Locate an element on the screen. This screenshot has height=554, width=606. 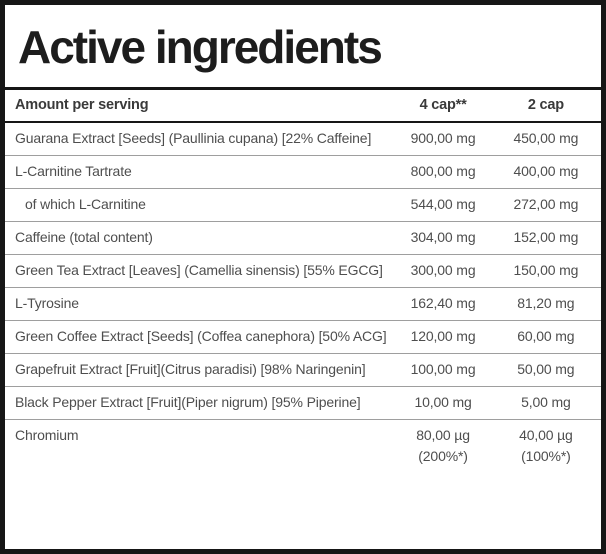
amount-2cap: 60,00 mg is located at coordinates (545, 337).